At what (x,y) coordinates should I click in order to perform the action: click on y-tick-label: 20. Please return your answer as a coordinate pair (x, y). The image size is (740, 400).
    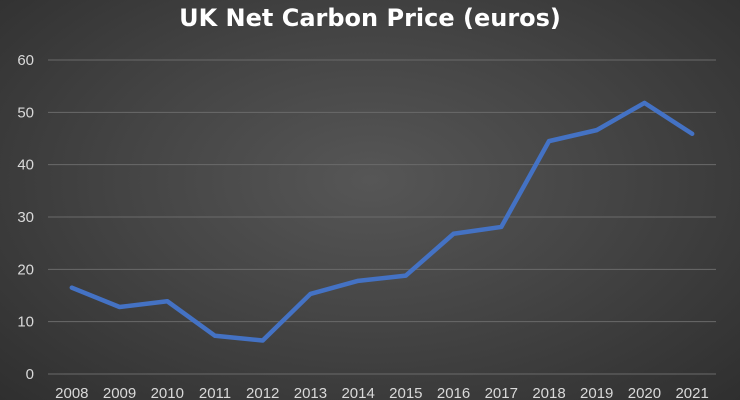
    Looking at the image, I should click on (25, 269).